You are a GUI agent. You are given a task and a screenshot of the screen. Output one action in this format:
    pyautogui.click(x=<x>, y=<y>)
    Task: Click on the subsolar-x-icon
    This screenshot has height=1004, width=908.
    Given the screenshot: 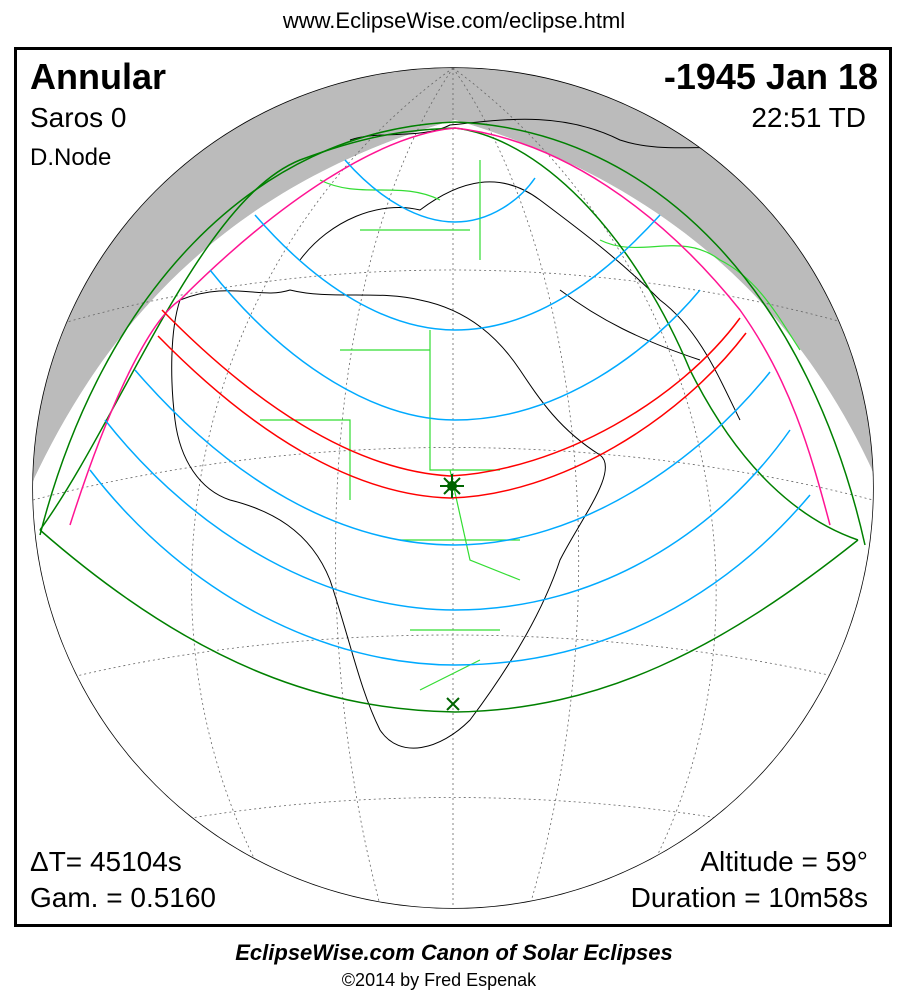 What is the action you would take?
    pyautogui.click(x=453, y=704)
    